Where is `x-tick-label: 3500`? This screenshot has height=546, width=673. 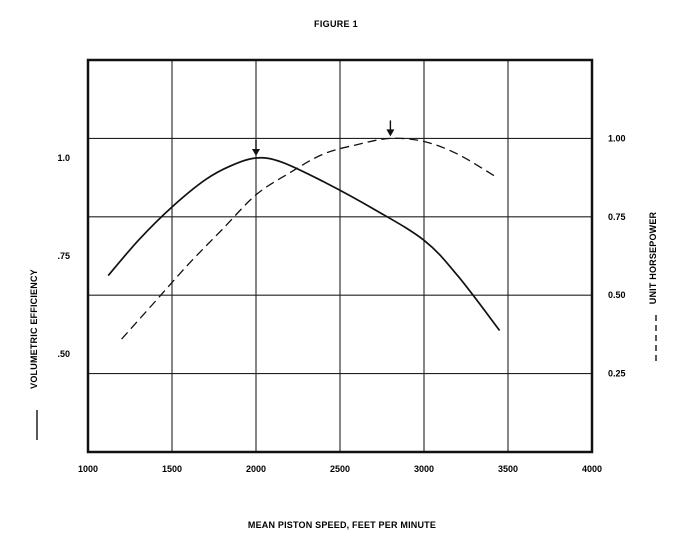
x-tick-label: 3500 is located at coordinates (508, 469).